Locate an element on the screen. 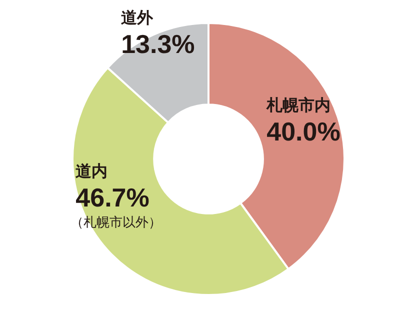  slice-label: 道内 is located at coordinates (92, 170).